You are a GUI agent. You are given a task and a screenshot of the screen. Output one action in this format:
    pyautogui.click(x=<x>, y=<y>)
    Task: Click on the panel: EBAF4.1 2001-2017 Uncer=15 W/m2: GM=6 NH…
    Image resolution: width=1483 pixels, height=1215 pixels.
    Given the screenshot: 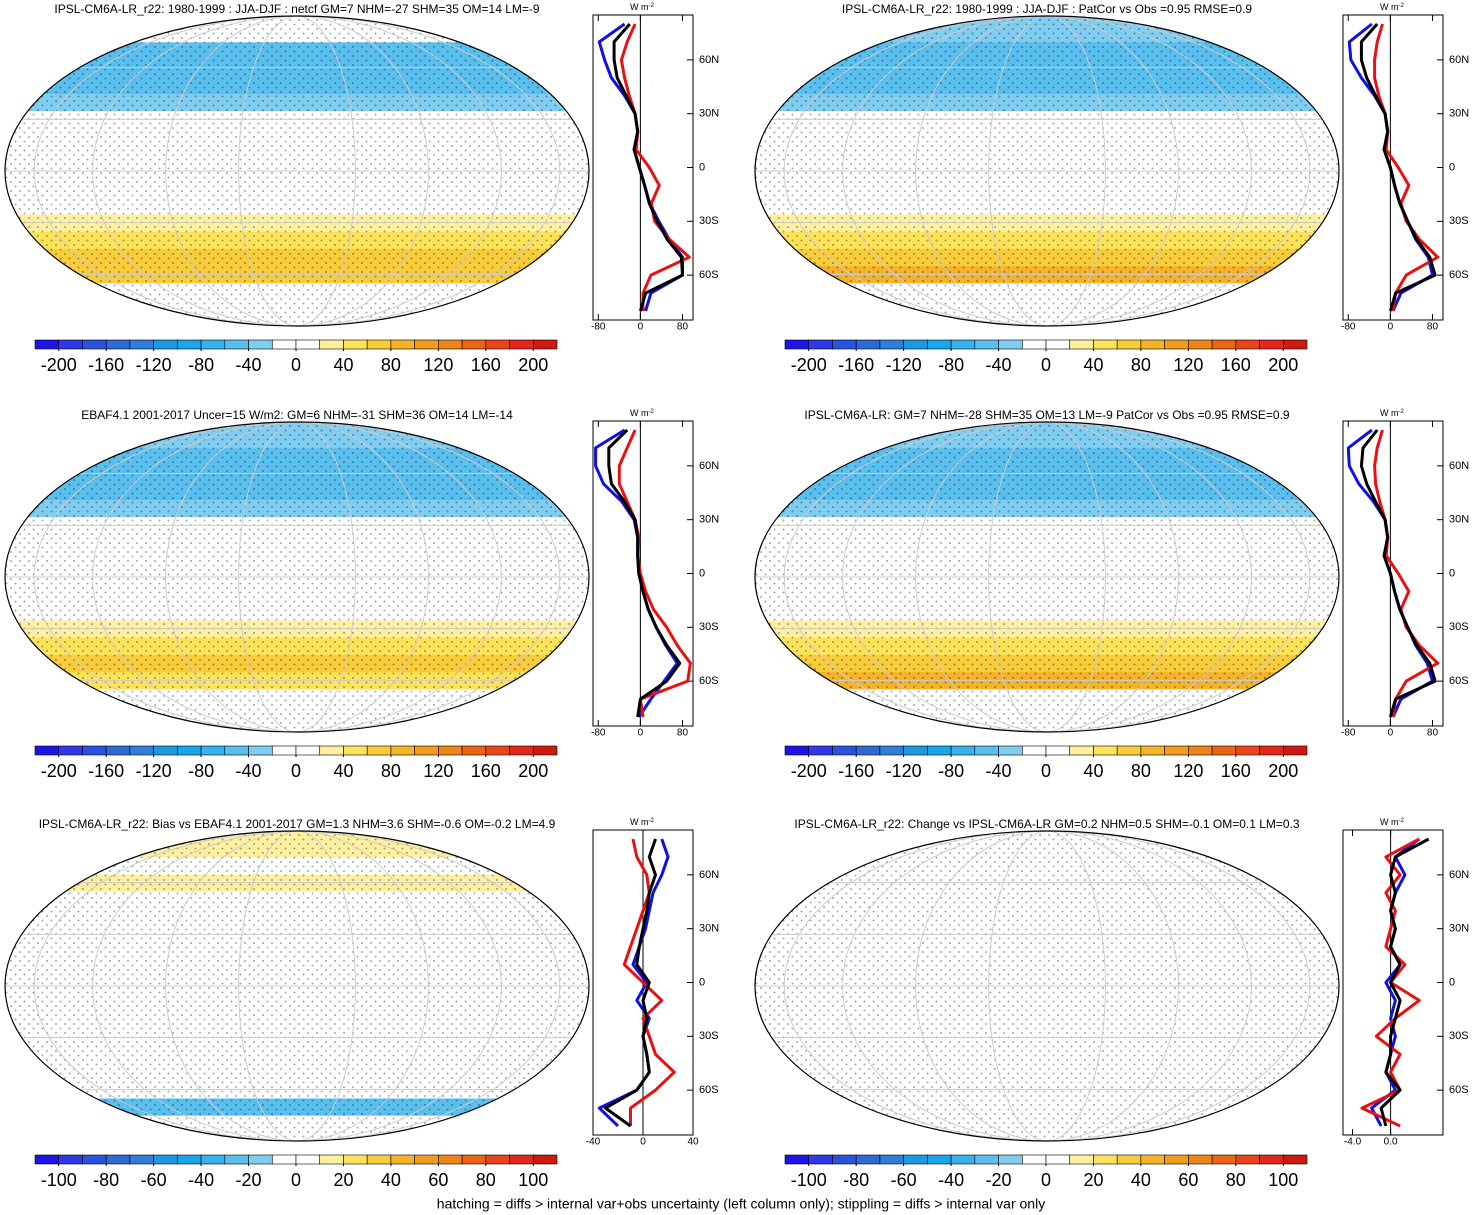 What is the action you would take?
    pyautogui.click(x=361, y=594)
    